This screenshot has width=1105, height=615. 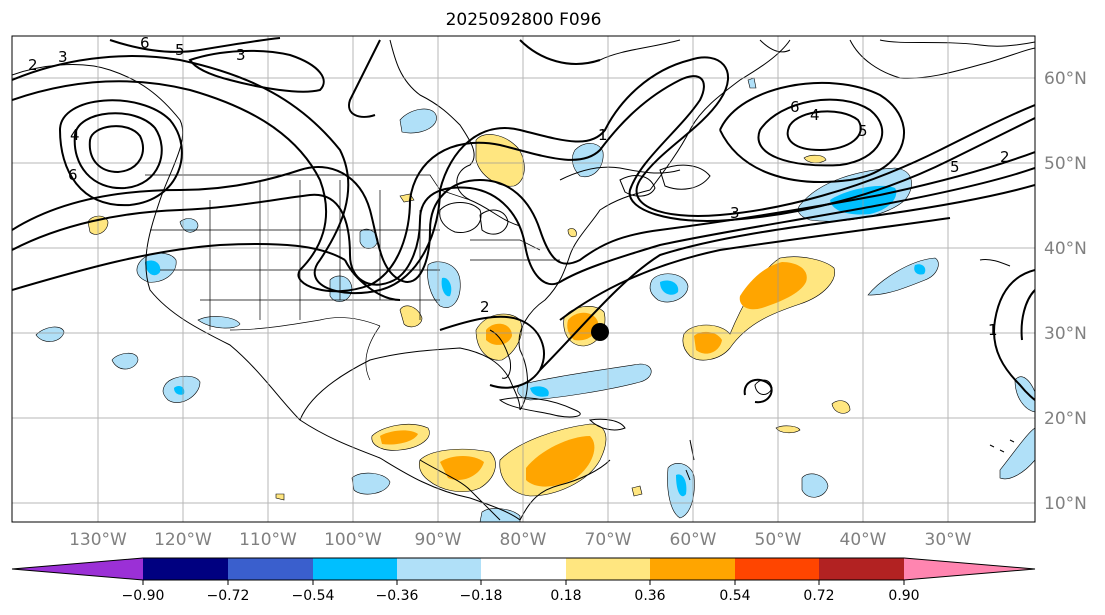 I want to click on colorbar-tick-label: 0.90, so click(x=903, y=596).